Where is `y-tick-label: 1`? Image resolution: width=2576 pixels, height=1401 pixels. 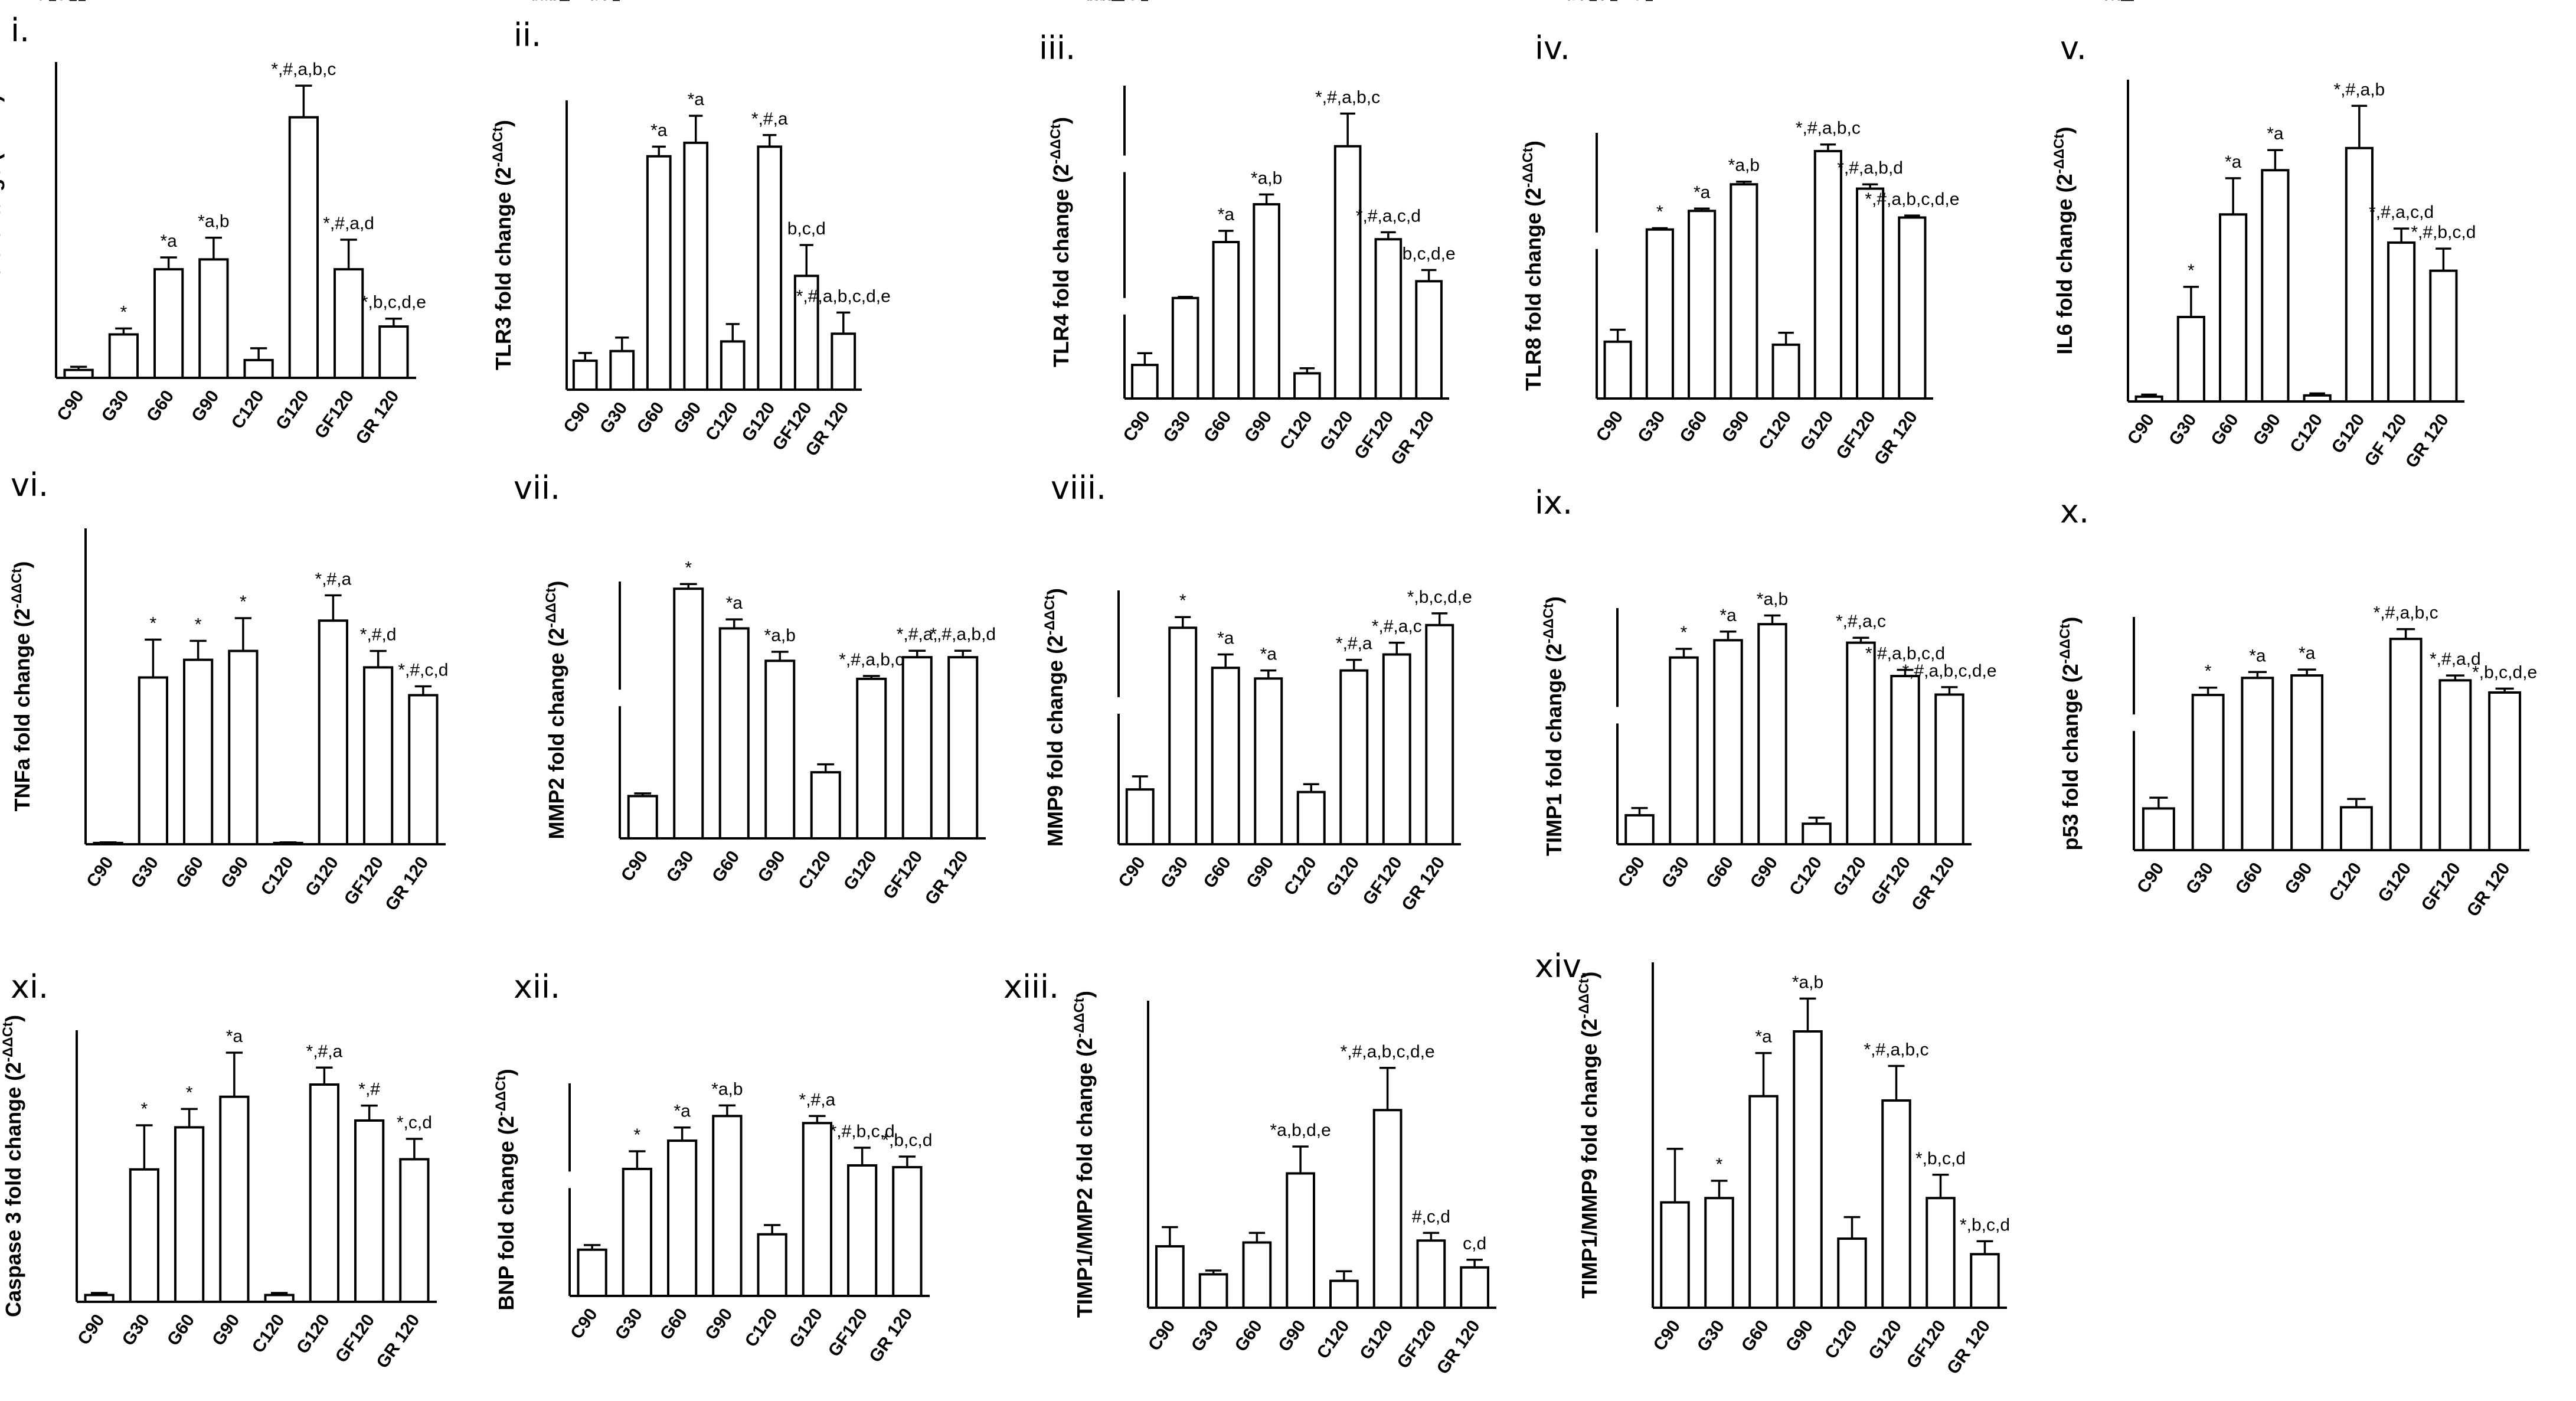 y-tick-label: 1 is located at coordinates (61, 2).